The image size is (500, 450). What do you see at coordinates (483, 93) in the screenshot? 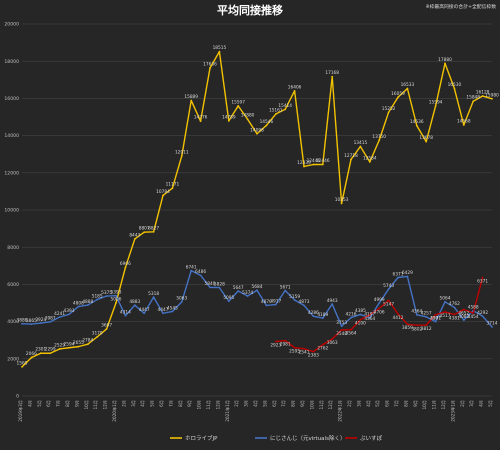
I see `data-label: 16128` at bounding box center [483, 93].